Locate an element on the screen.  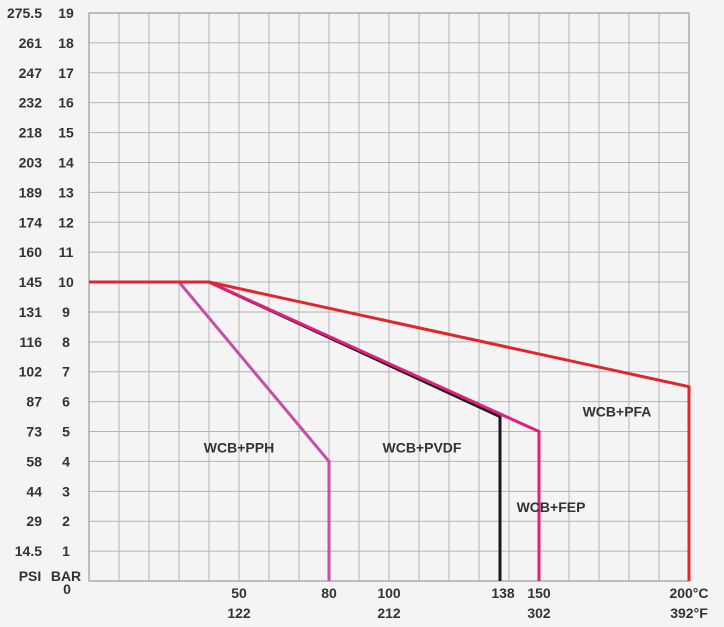
x-tick-fahrenheit-label: 122 is located at coordinates (239, 613).